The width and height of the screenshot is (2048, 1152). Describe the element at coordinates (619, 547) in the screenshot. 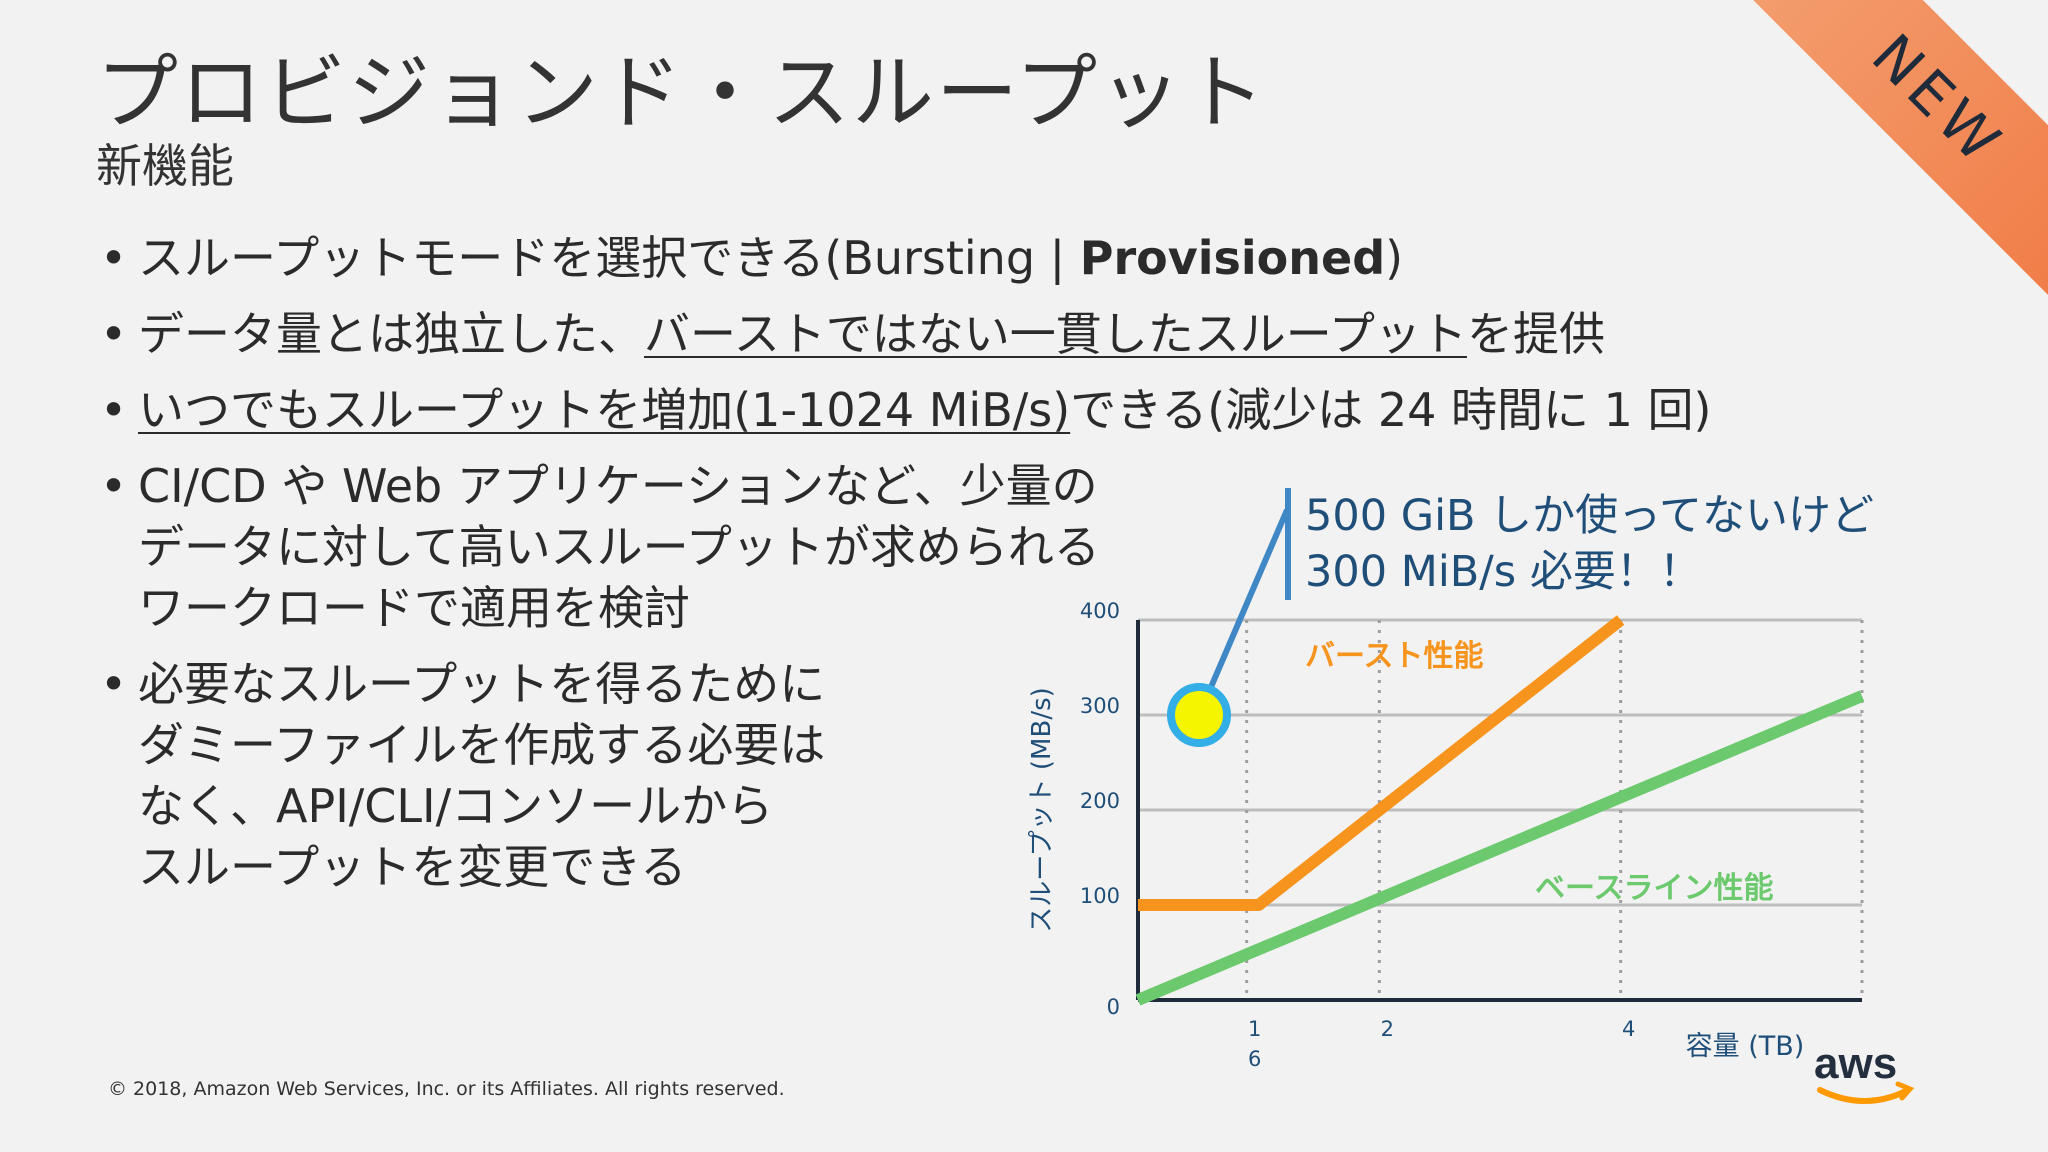

I see `bullet-4-line-2: データに対して高いスループットが求められる` at that location.